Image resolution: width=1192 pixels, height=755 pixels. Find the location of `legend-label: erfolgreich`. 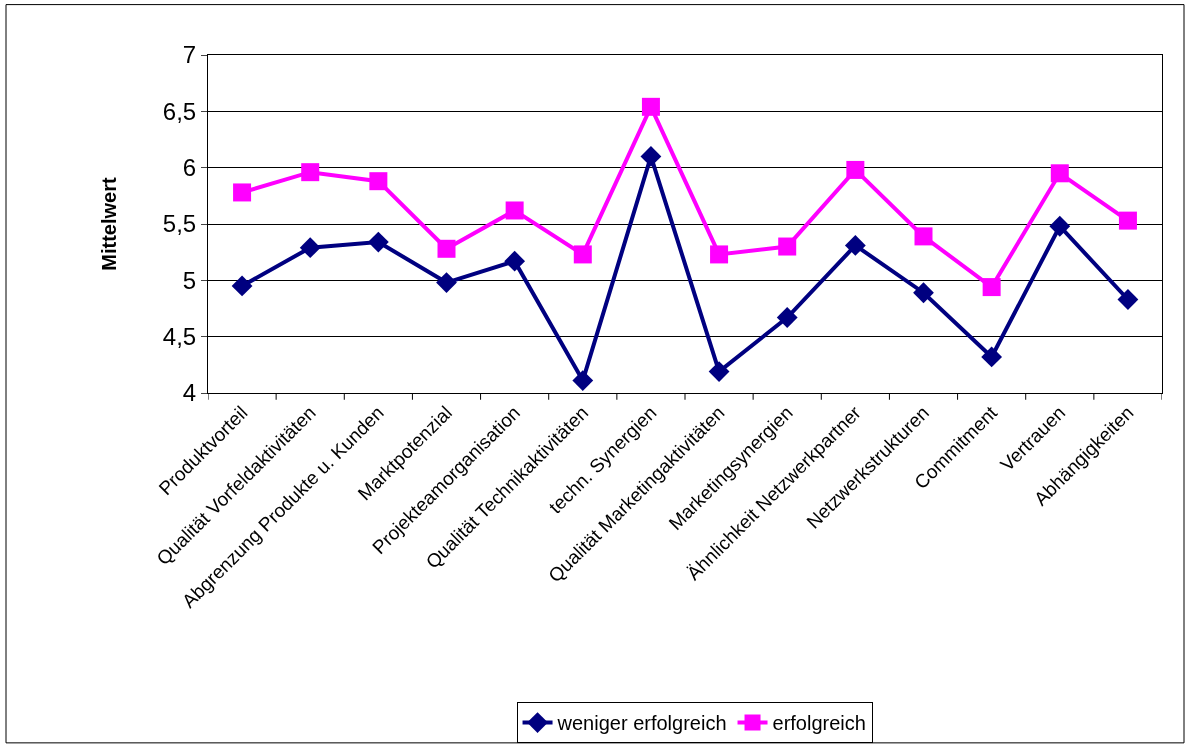

legend-label: erfolgreich is located at coordinates (819, 723).